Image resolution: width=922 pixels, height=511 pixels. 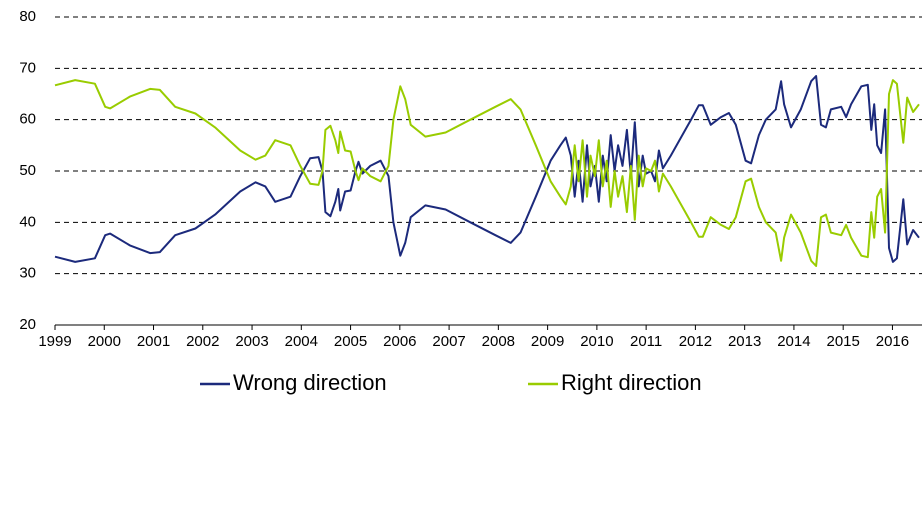 I want to click on y-tick-label: 50, so click(x=27, y=170).